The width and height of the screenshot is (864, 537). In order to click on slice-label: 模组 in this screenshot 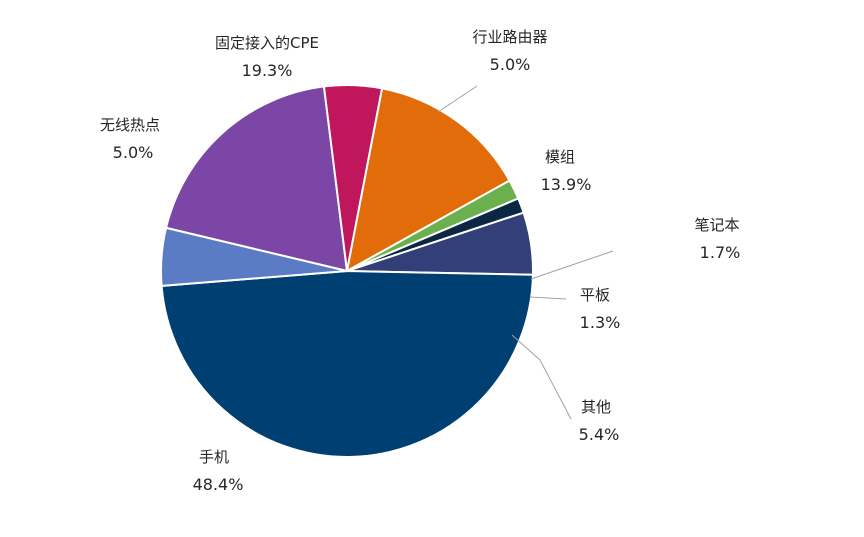, I will do `click(560, 157)`.